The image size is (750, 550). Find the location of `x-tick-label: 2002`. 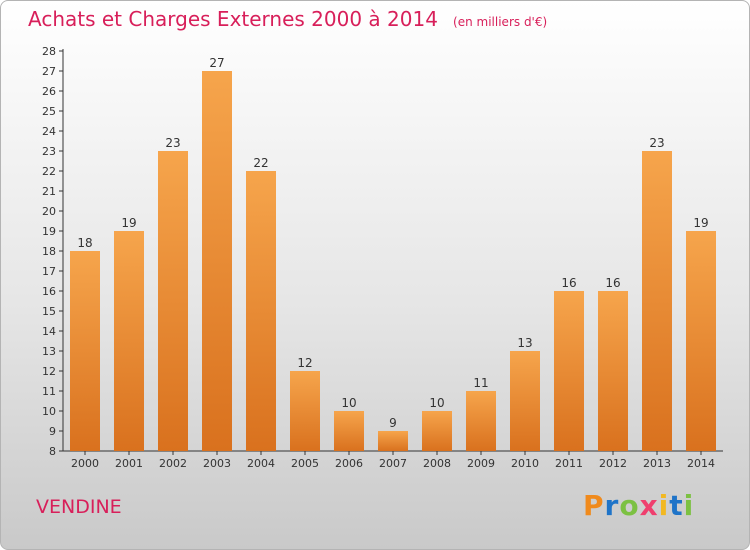

x-tick-label: 2002 is located at coordinates (173, 463).